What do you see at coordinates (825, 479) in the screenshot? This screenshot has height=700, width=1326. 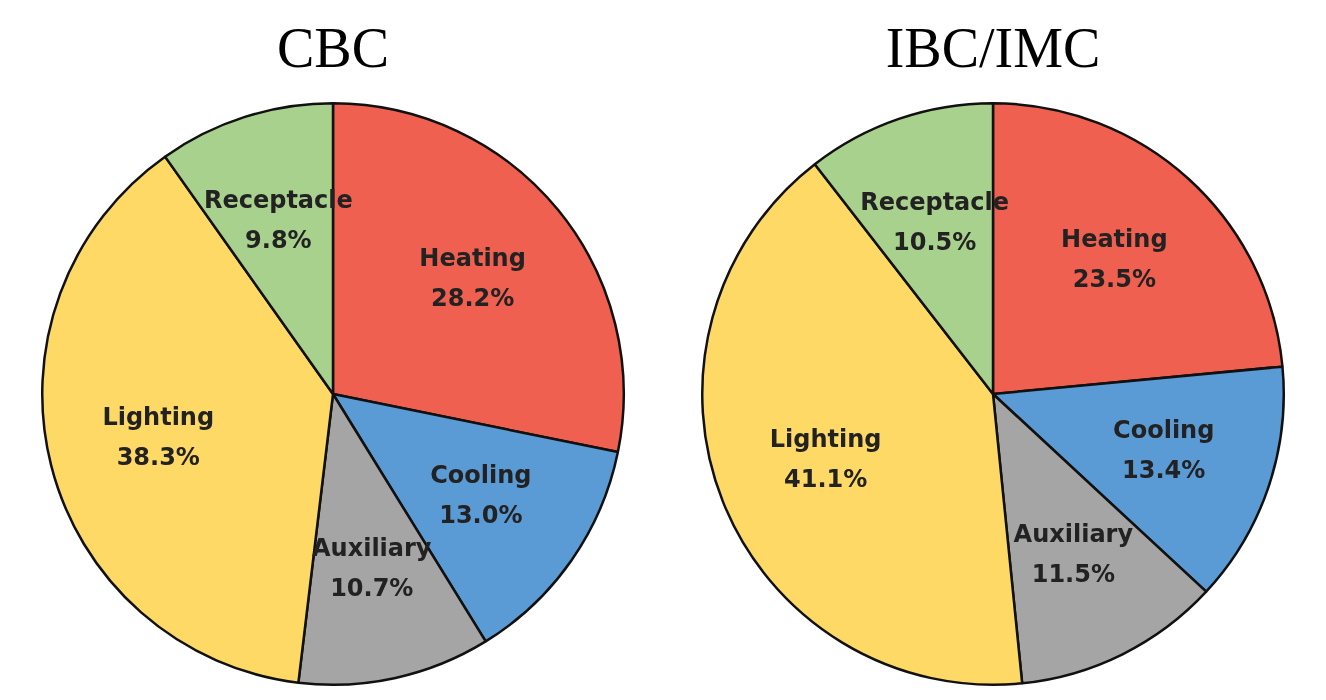 I see `data-label: 41.1%` at bounding box center [825, 479].